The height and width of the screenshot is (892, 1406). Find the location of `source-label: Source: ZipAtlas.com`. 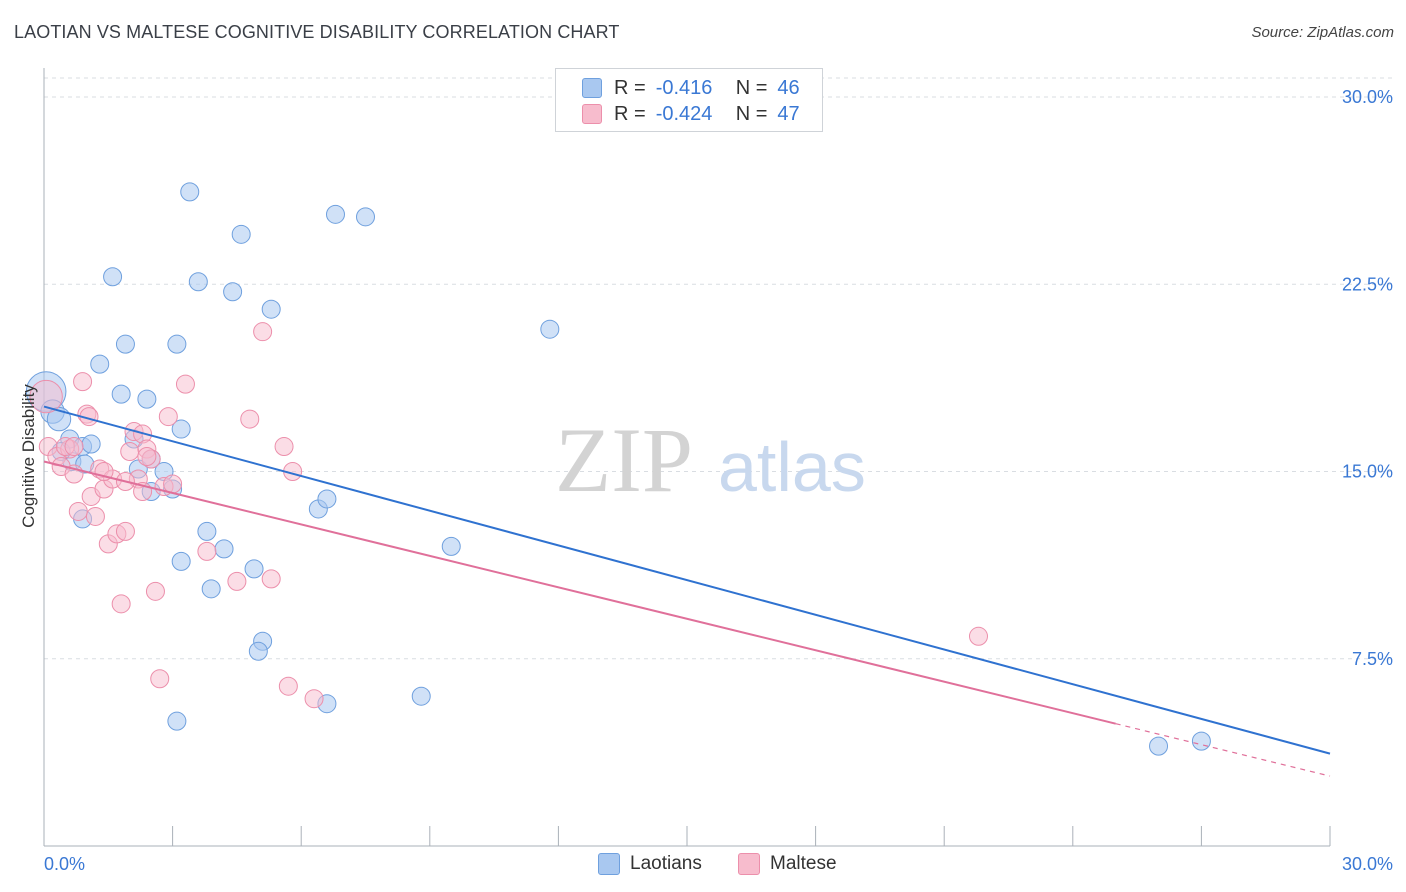

source-label: Source: ZipAtlas.com is located at coordinates (1322, 32).